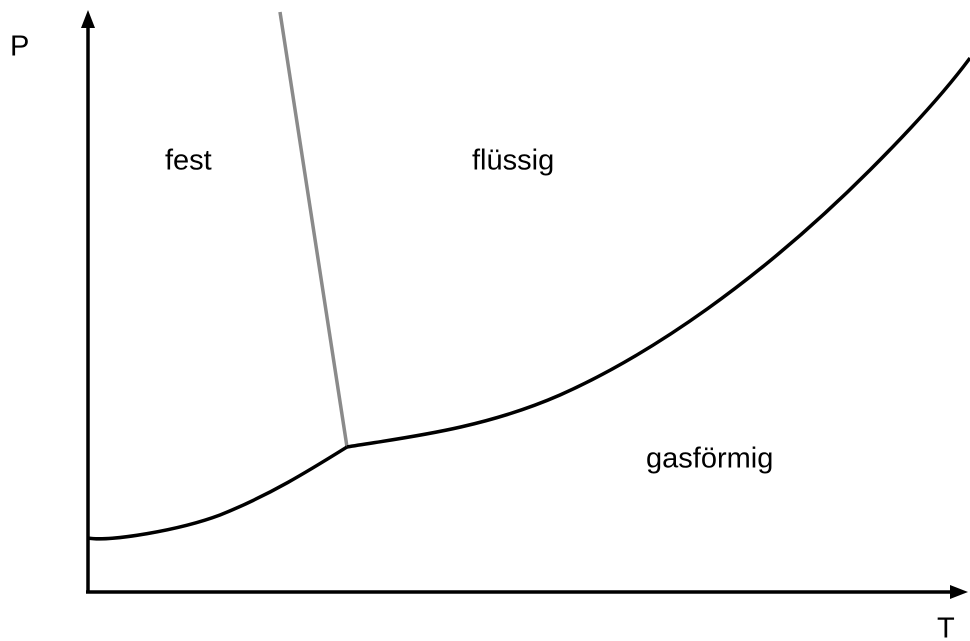  I want to click on region-label: flüssig, so click(513, 161).